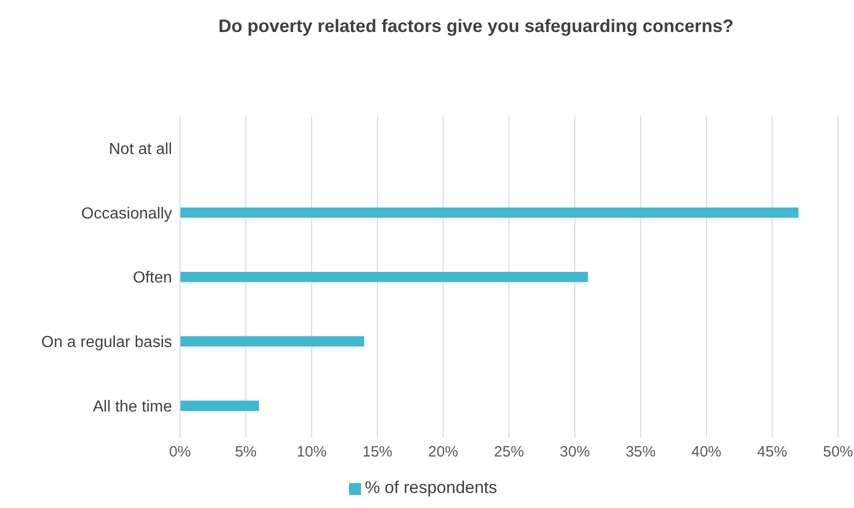  What do you see at coordinates (311, 452) in the screenshot?
I see `x-tick-label: 10%` at bounding box center [311, 452].